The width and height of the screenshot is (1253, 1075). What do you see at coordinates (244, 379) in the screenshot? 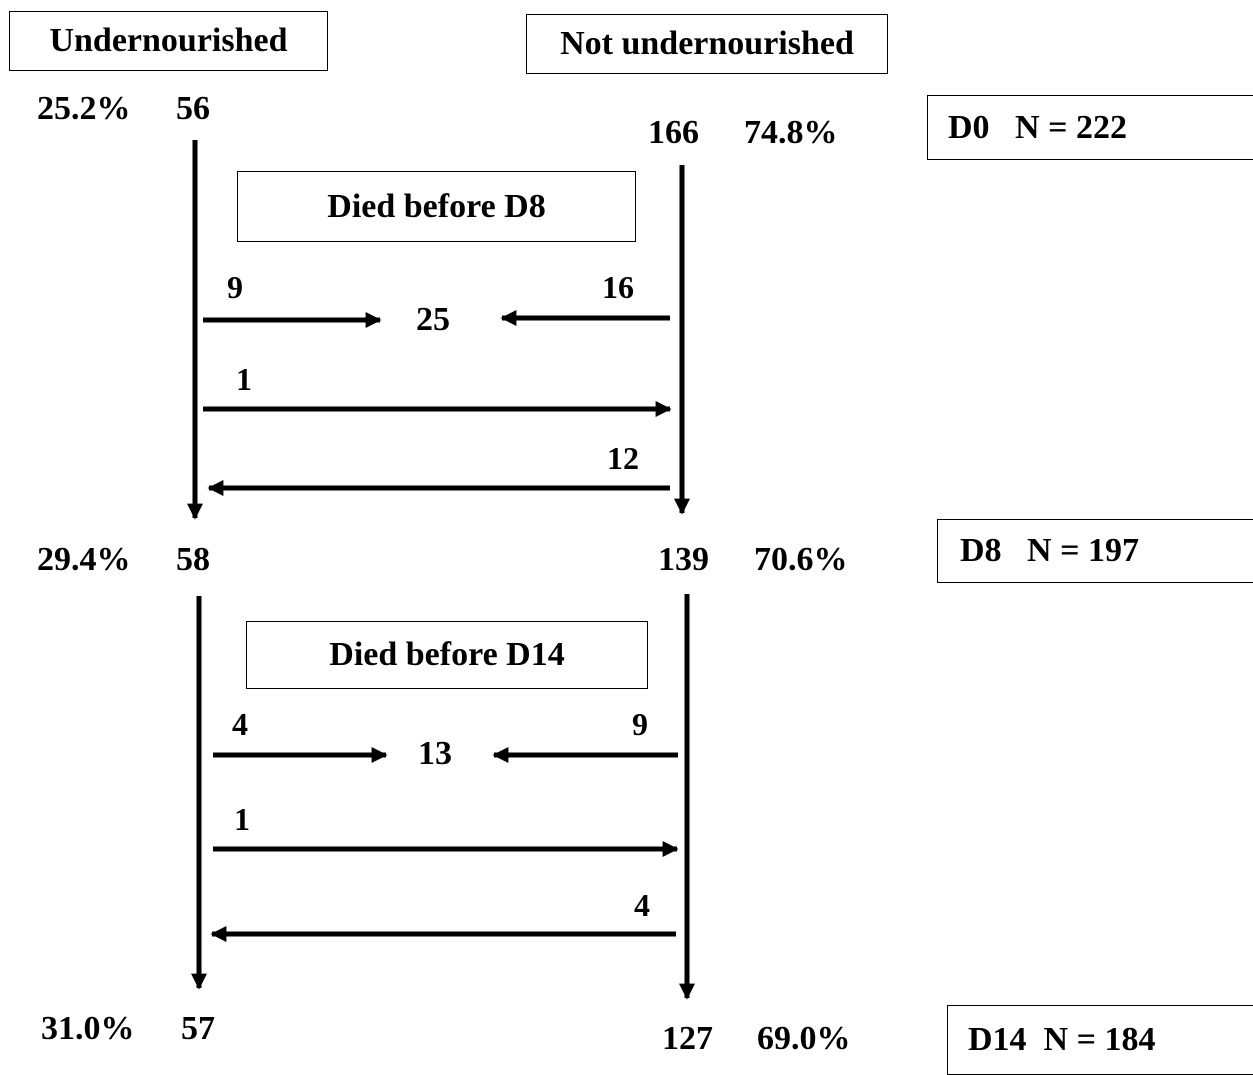
I see `p1-under-to-not: 1` at bounding box center [244, 379].